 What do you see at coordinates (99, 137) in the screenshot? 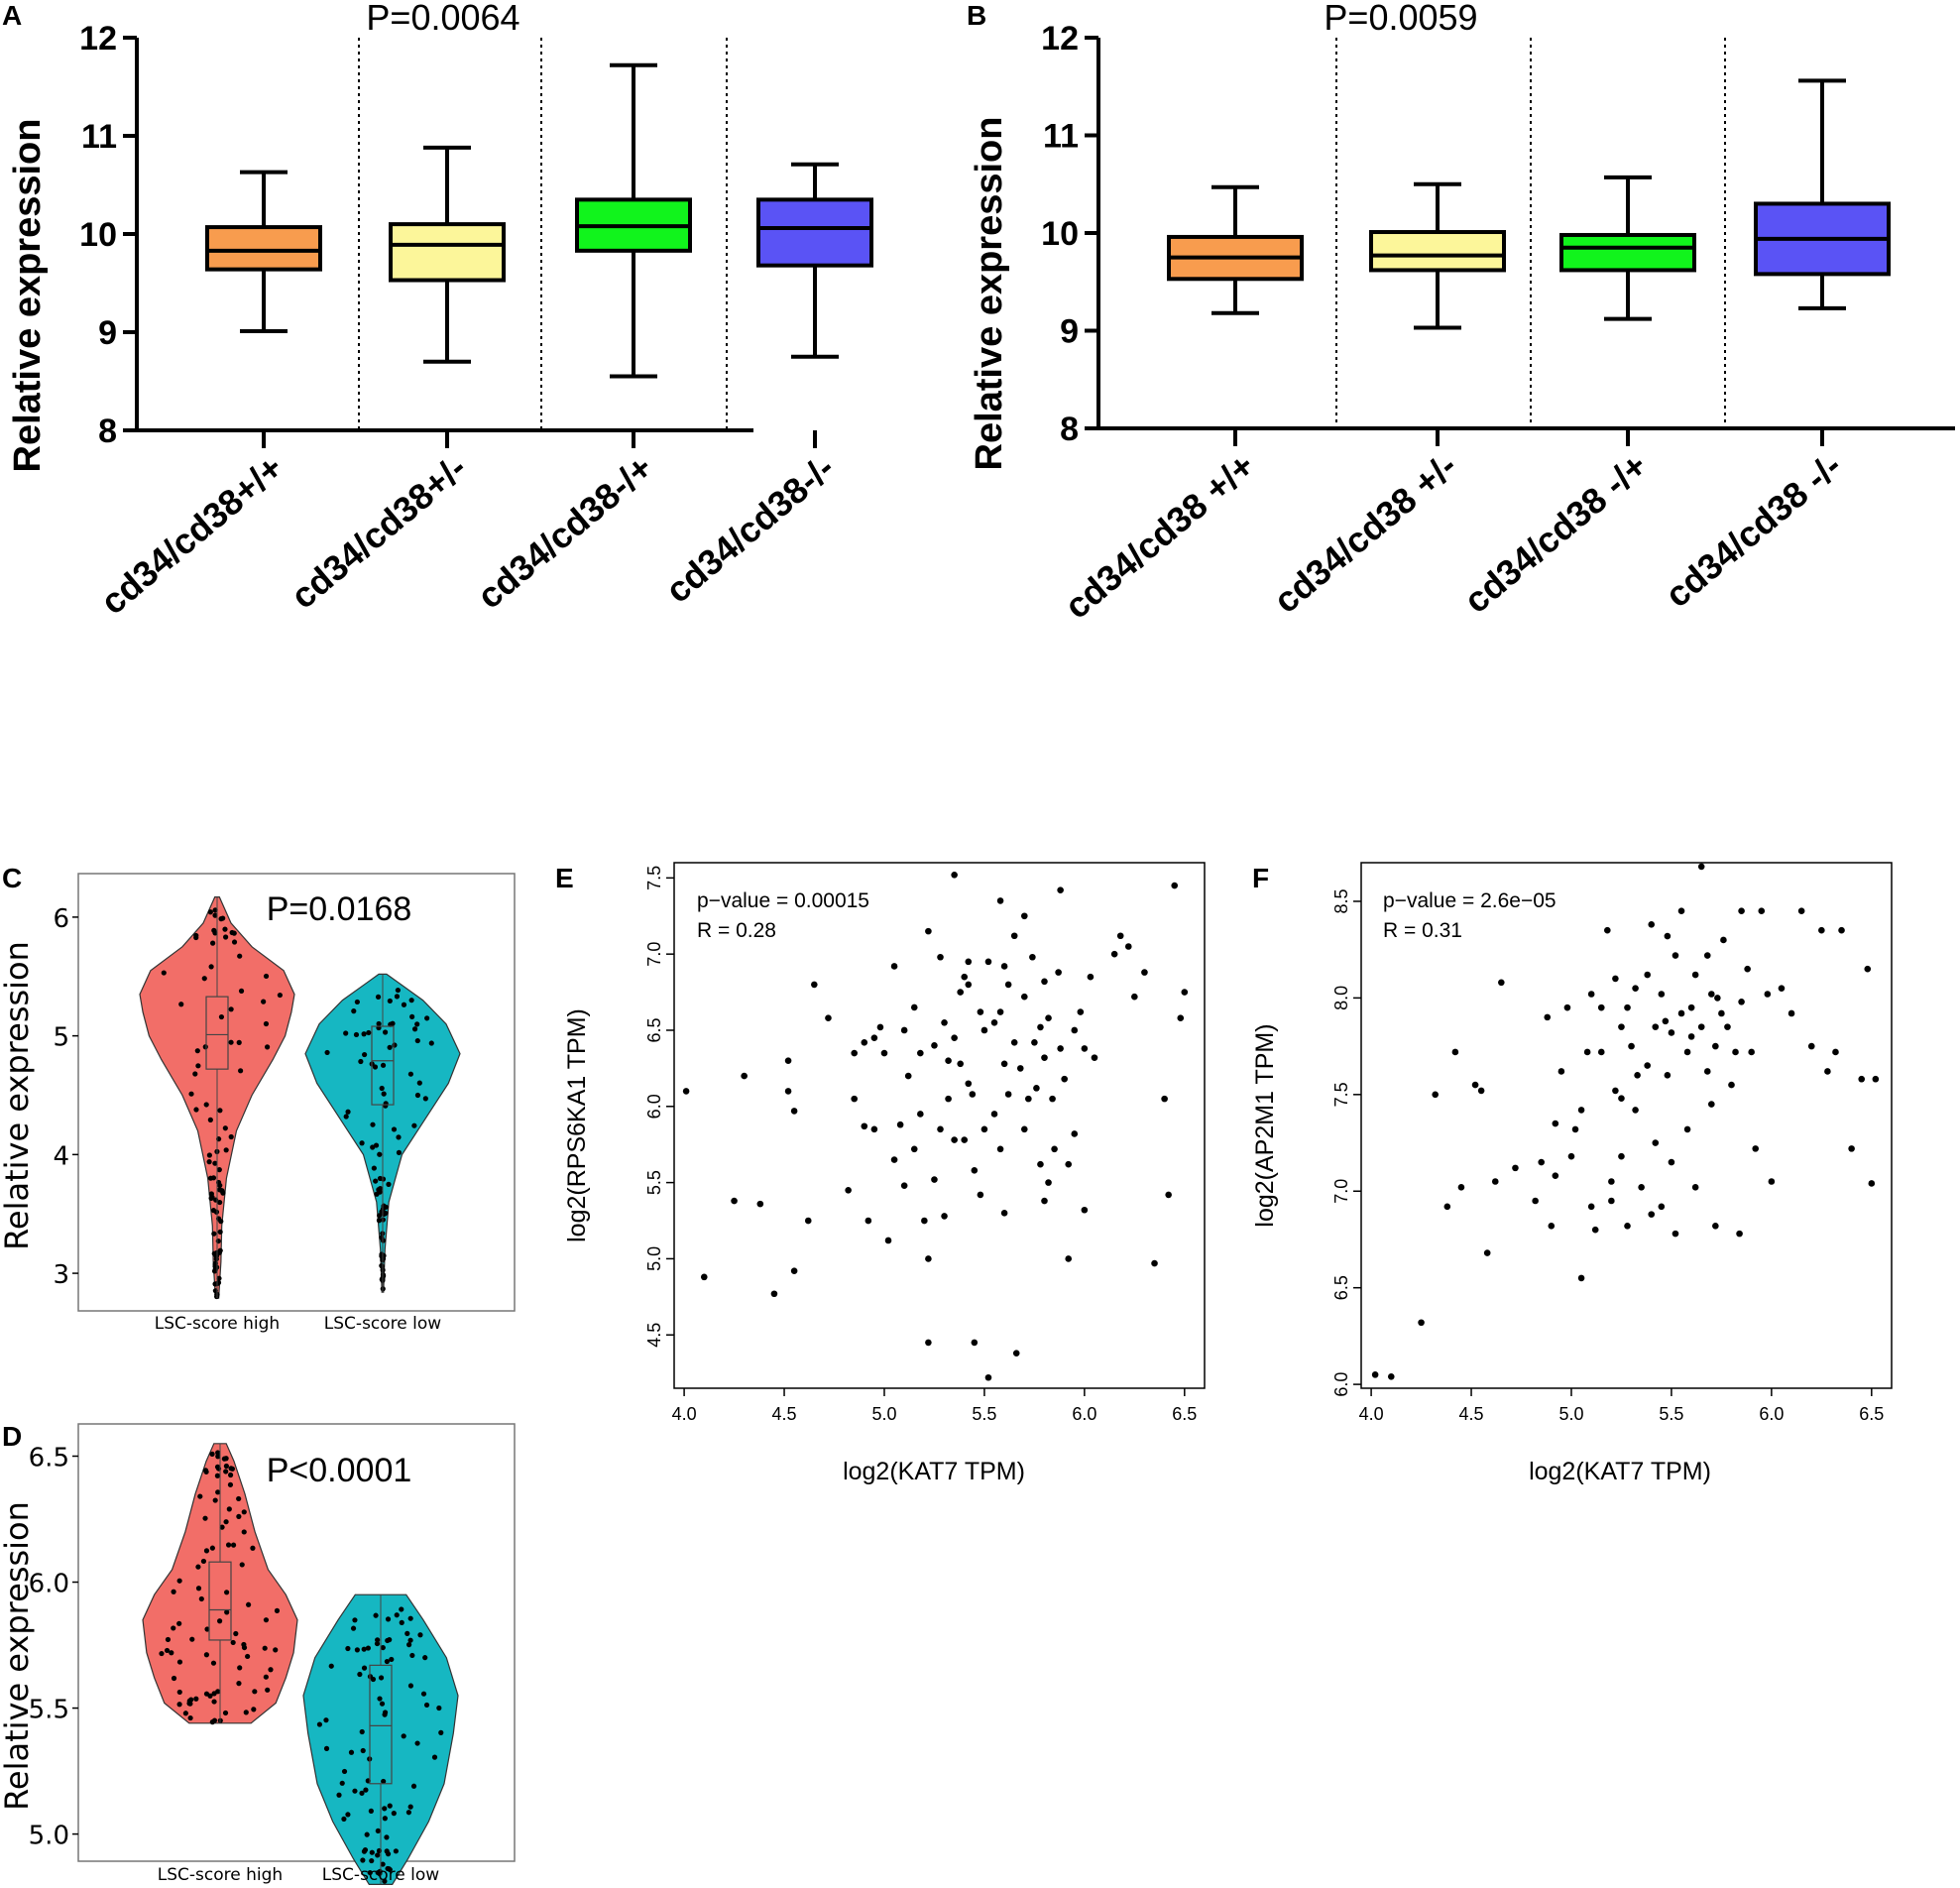
I see `y-tick-label: 11` at bounding box center [99, 137].